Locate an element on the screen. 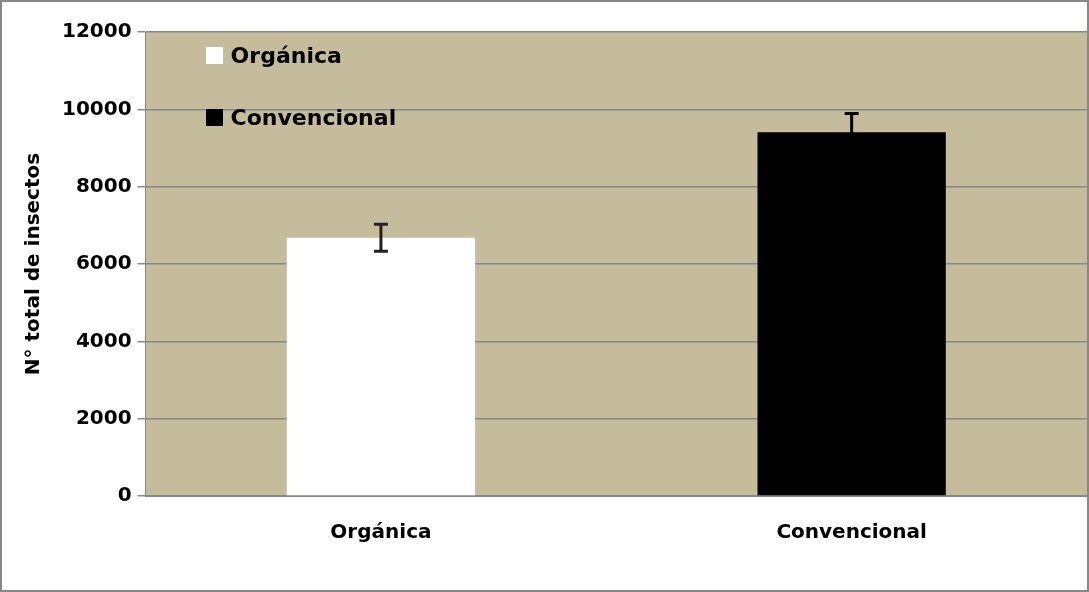 Image resolution: width=1089 pixels, height=592 pixels. y-tick-label: 0 is located at coordinates (124, 494).